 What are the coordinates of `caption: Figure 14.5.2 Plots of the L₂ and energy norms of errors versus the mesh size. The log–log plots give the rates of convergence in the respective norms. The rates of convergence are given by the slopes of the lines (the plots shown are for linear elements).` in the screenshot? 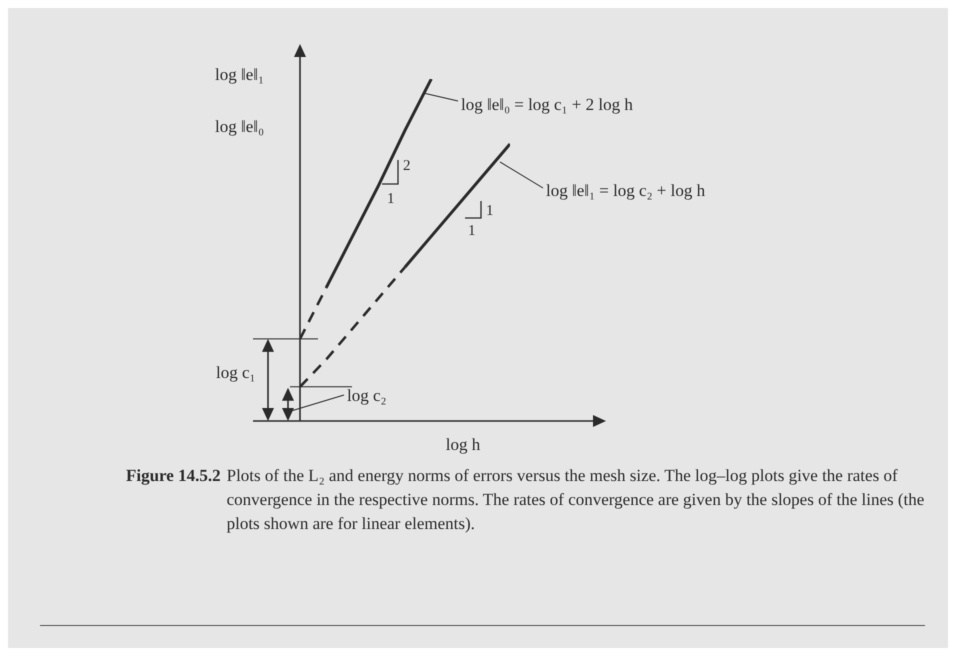 It's located at (526, 500).